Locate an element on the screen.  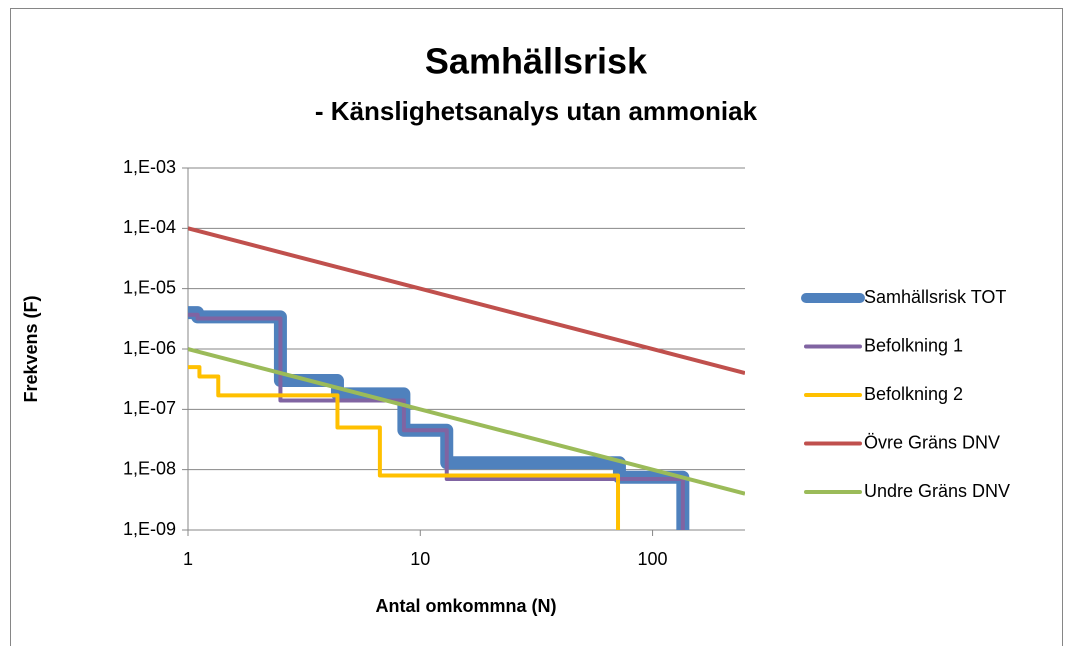
y-tick-label: 1,E-03 is located at coordinates (149, 167).